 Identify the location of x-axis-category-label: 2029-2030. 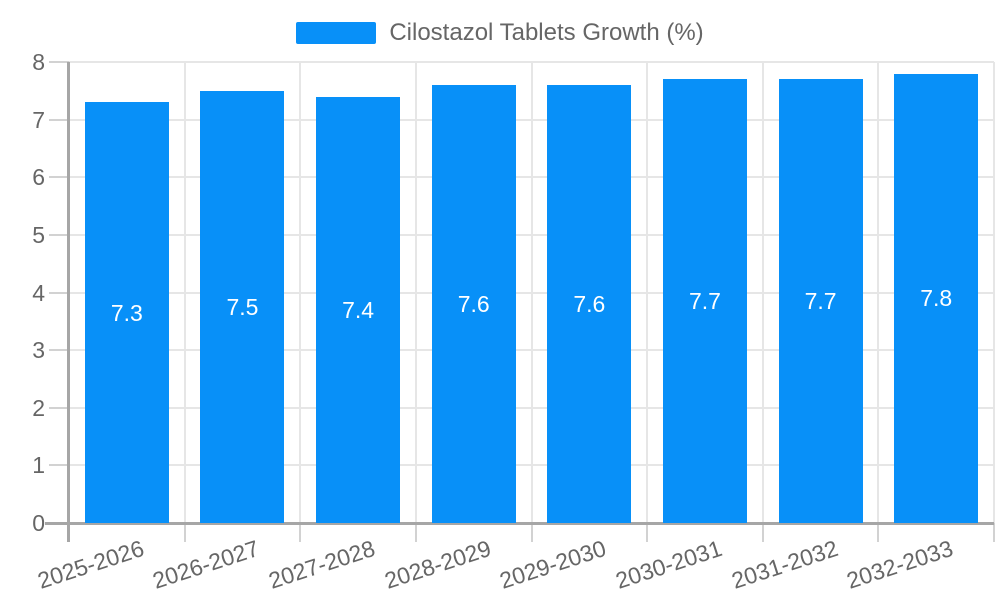
(553, 564).